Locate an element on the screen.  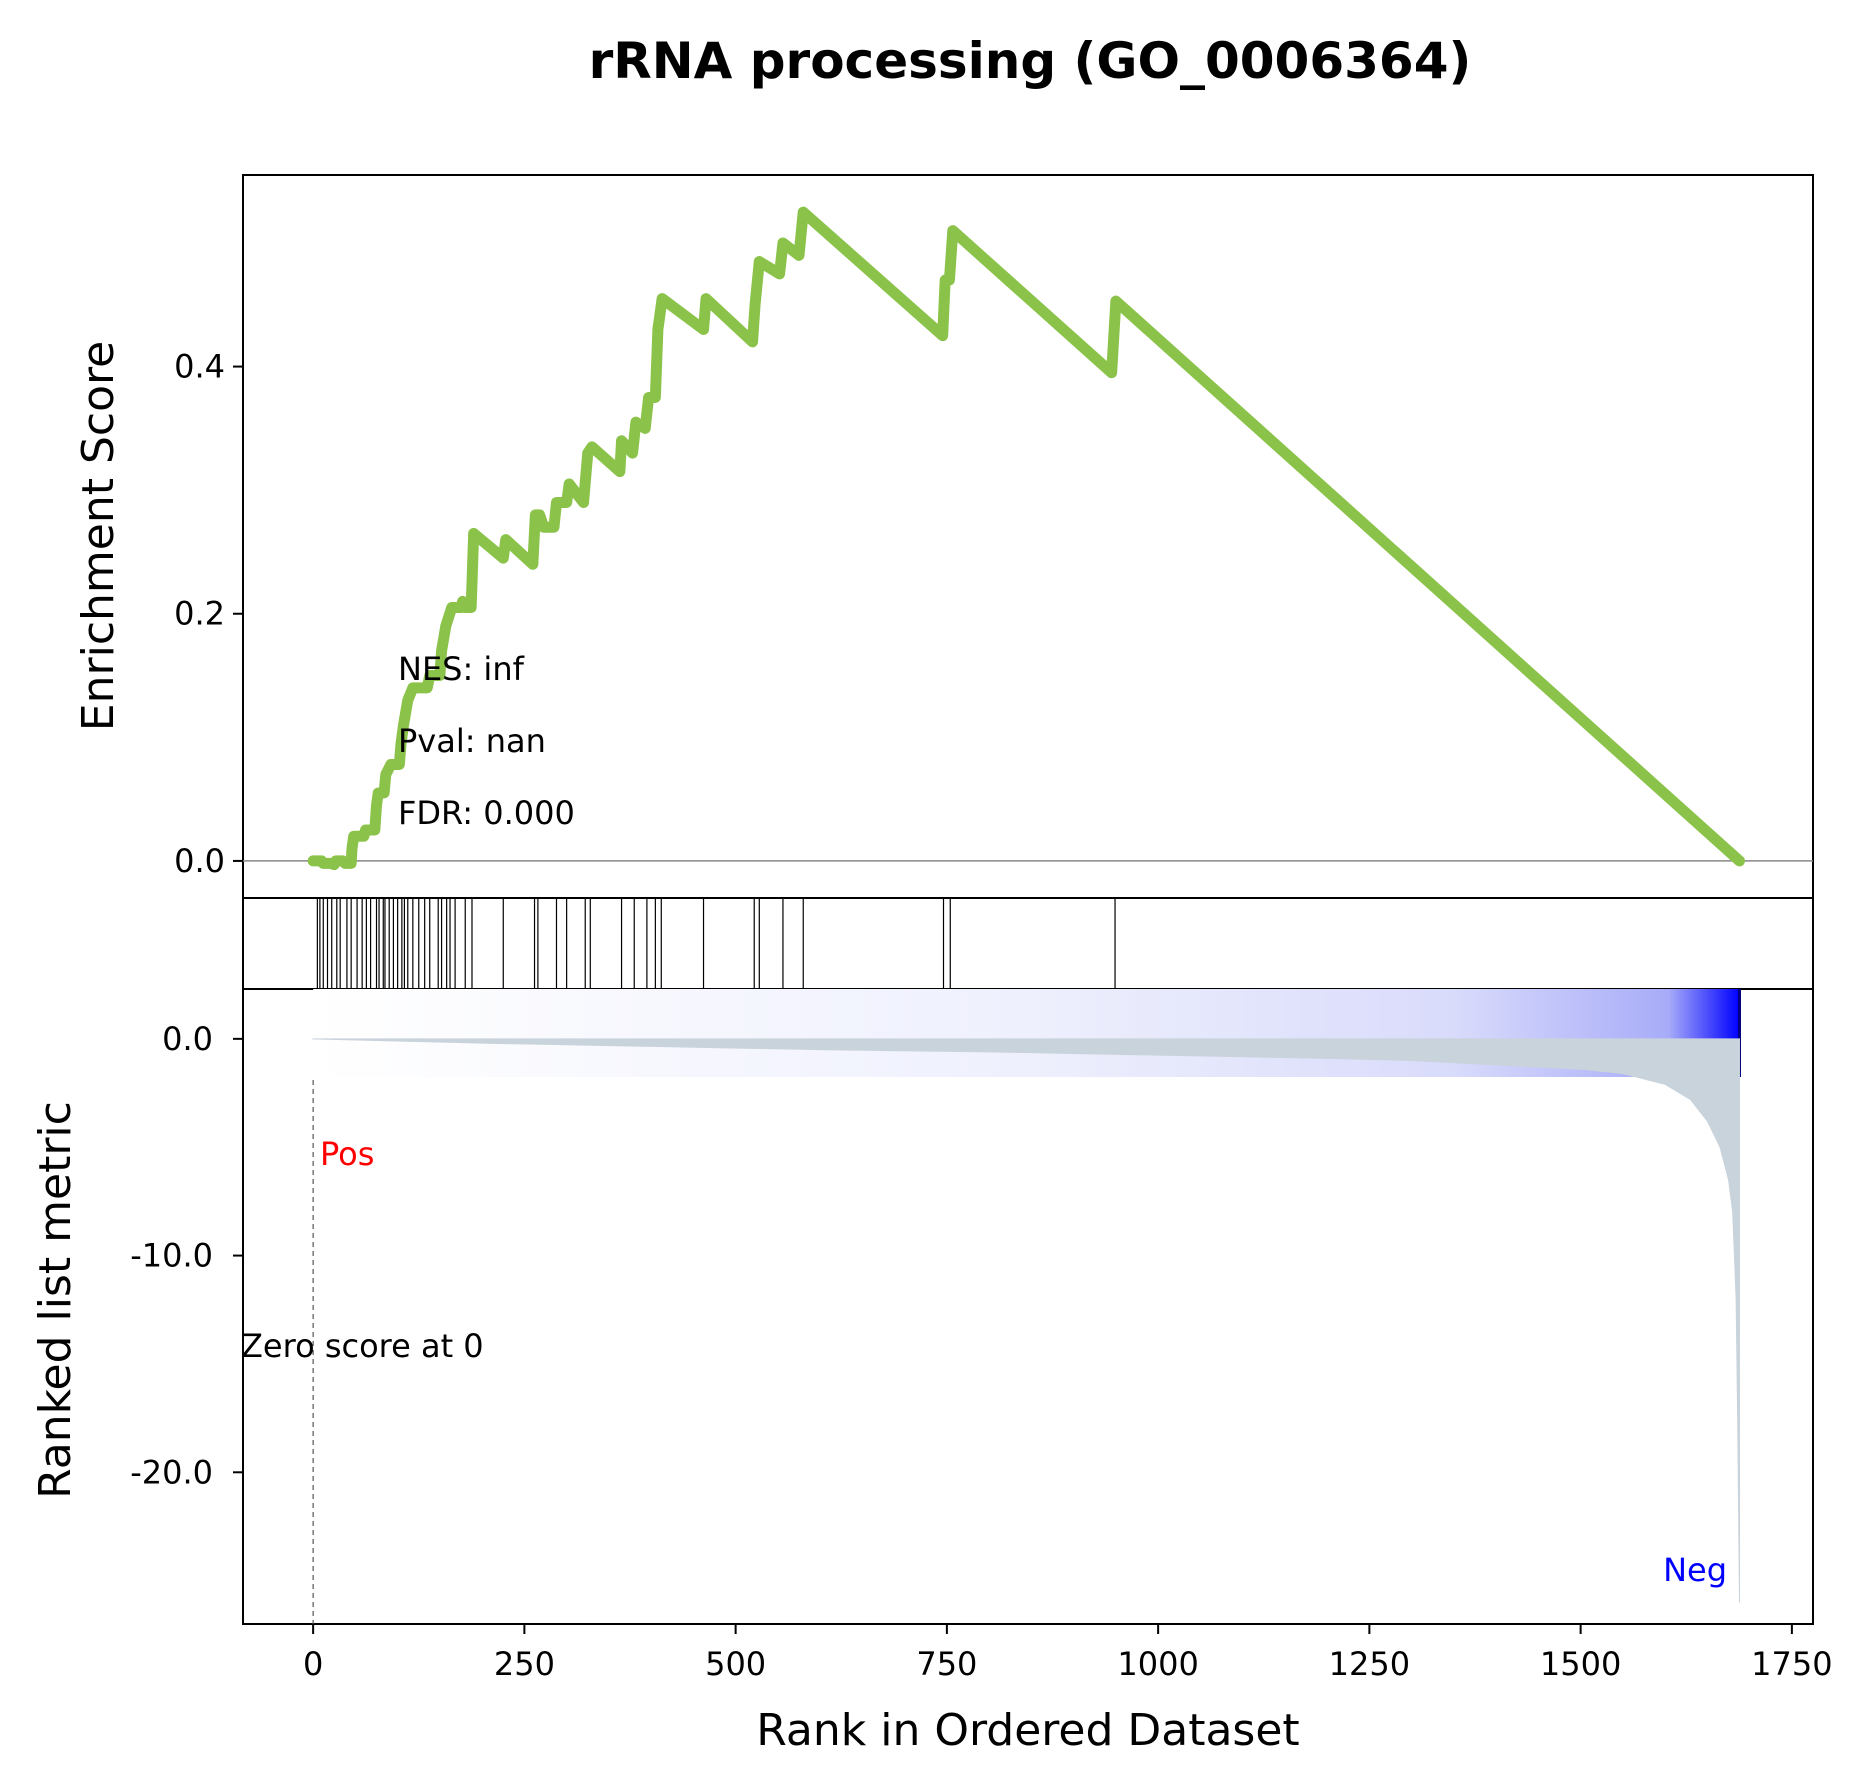
x-axis-label: Rank in Ordered Dataset is located at coordinates (1027, 1730).